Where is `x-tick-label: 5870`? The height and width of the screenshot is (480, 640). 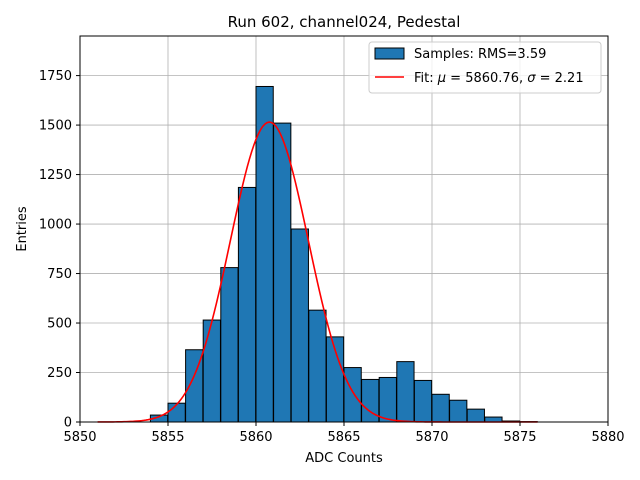 x-tick-label: 5870 is located at coordinates (431, 437).